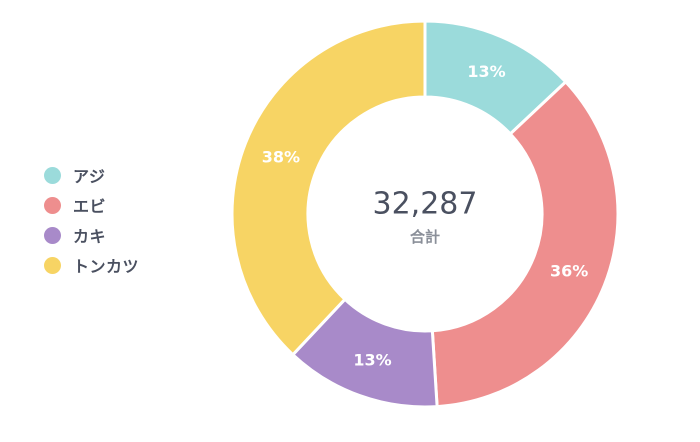 The width and height of the screenshot is (700, 442). I want to click on slice-label-2: 36%, so click(569, 271).